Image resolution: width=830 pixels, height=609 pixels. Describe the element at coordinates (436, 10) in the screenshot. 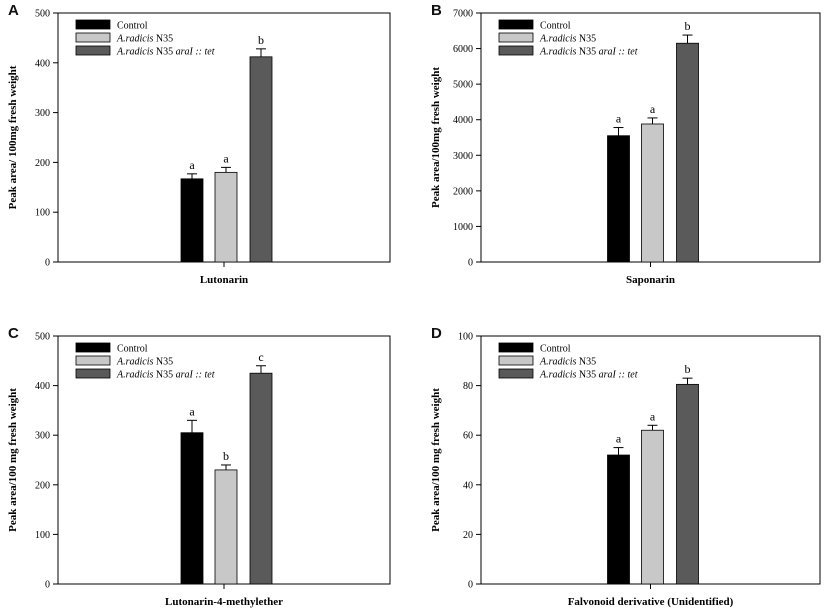

I see `panel-letter: B` at that location.